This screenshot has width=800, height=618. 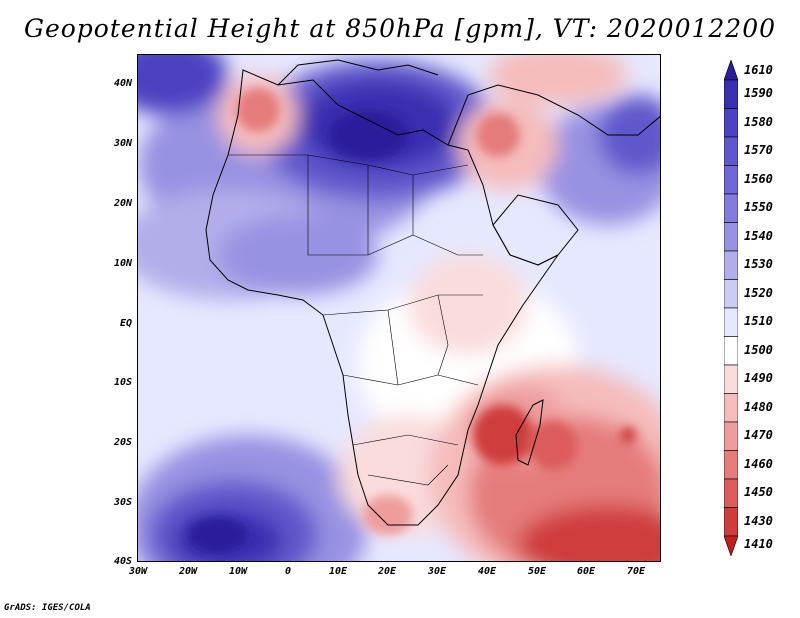 I want to click on lat-label-10s: 10S, so click(x=122, y=382).